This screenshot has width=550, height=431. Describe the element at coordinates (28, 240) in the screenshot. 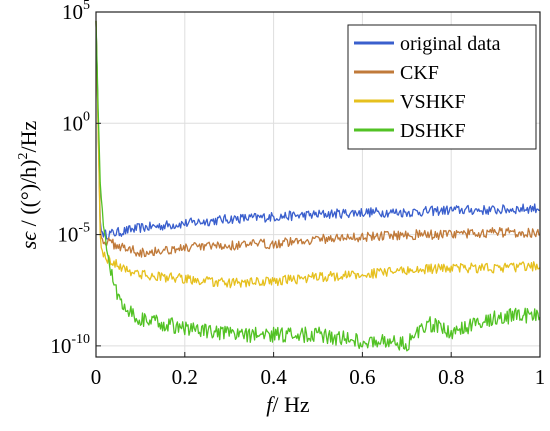

I see `y-axis-title-symbol: sϵ` at that location.